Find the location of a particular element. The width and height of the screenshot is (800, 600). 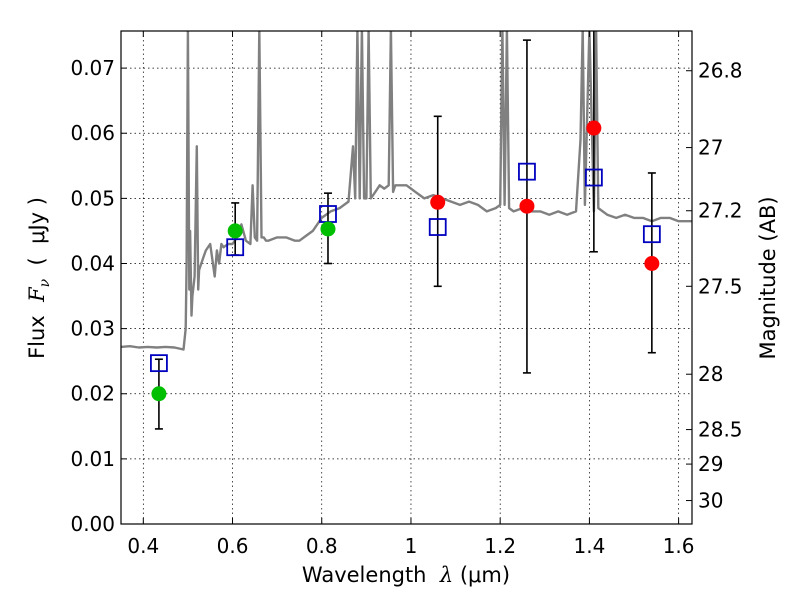

y2-tick-label: 28.5 is located at coordinates (720, 430).